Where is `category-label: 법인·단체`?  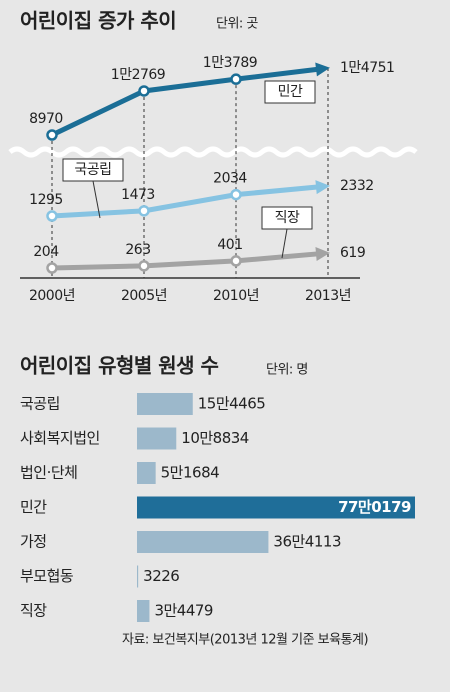
category-label: 법인·단체 is located at coordinates (48, 473).